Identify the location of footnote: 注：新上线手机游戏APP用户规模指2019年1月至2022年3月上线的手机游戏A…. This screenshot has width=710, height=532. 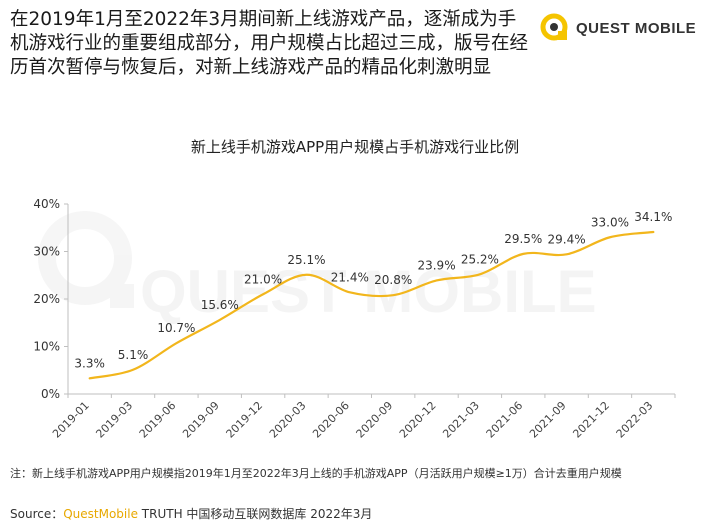
(316, 473).